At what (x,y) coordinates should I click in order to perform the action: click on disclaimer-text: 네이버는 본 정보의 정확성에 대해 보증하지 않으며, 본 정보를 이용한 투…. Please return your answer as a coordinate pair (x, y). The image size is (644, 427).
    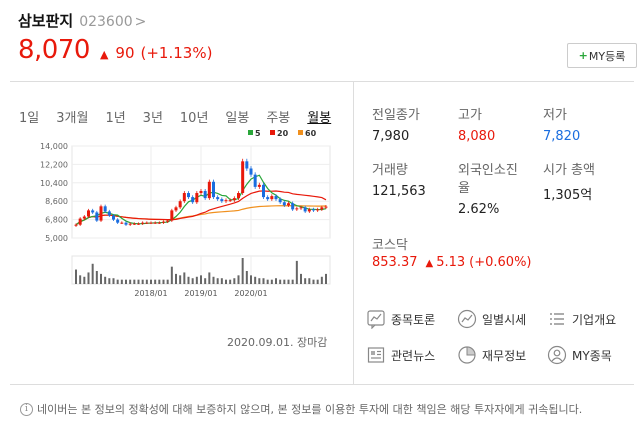
    Looking at the image, I should click on (310, 409).